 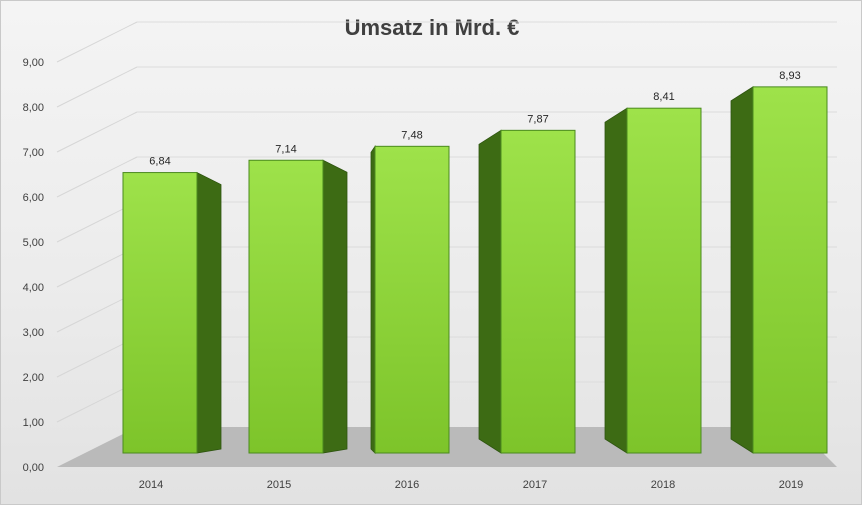 What do you see at coordinates (535, 485) in the screenshot?
I see `x-tick-label: 2017` at bounding box center [535, 485].